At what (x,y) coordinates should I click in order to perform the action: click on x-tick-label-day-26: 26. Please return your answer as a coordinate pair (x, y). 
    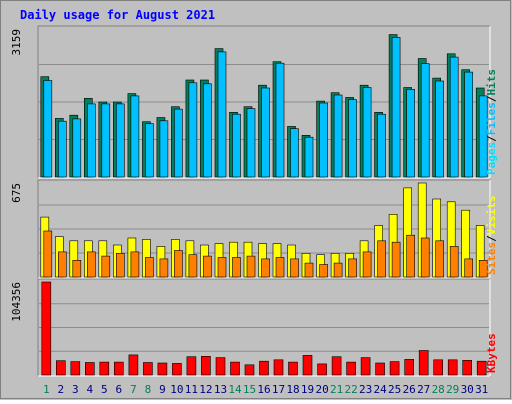
    Looking at the image, I should click on (409, 389).